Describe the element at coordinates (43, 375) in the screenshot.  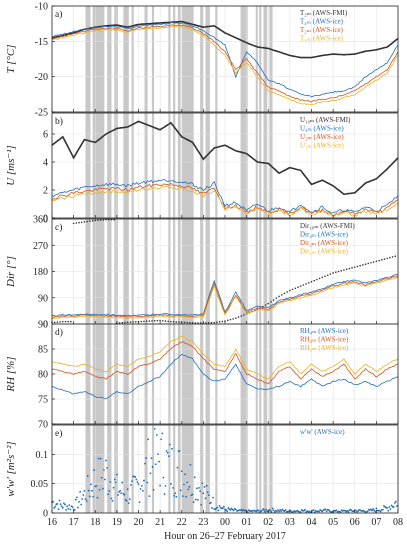
I see `y-tick-label: 80` at that location.